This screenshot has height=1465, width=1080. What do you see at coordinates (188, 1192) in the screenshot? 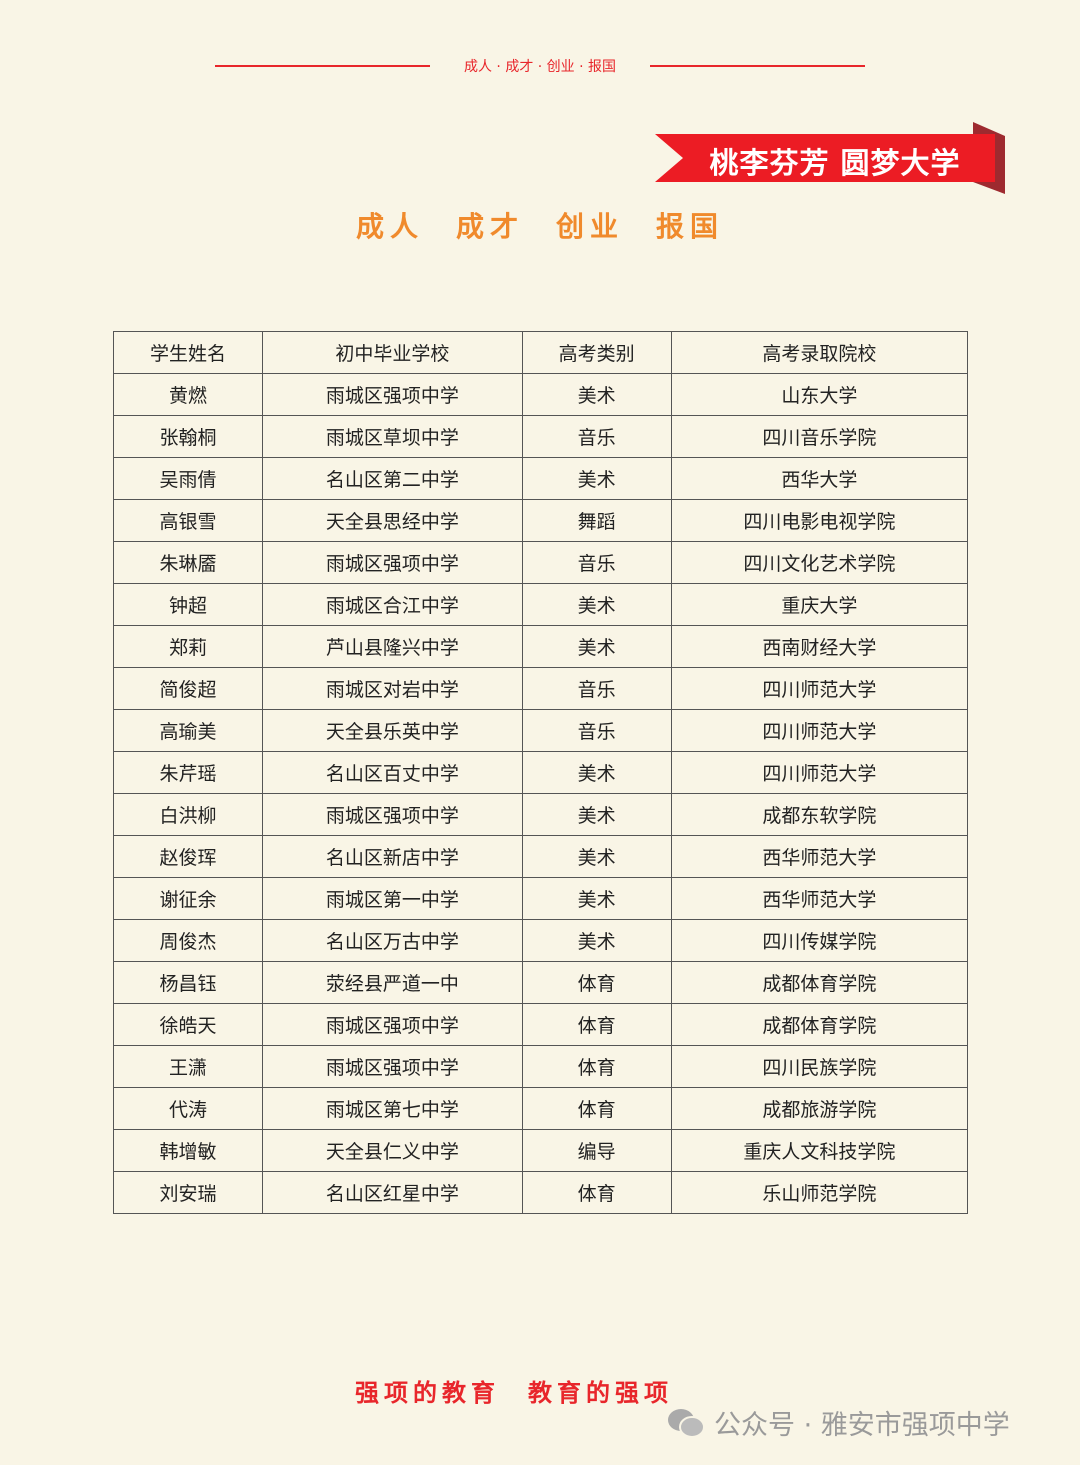
I see `cell-name: 刘安瑞` at bounding box center [188, 1192].